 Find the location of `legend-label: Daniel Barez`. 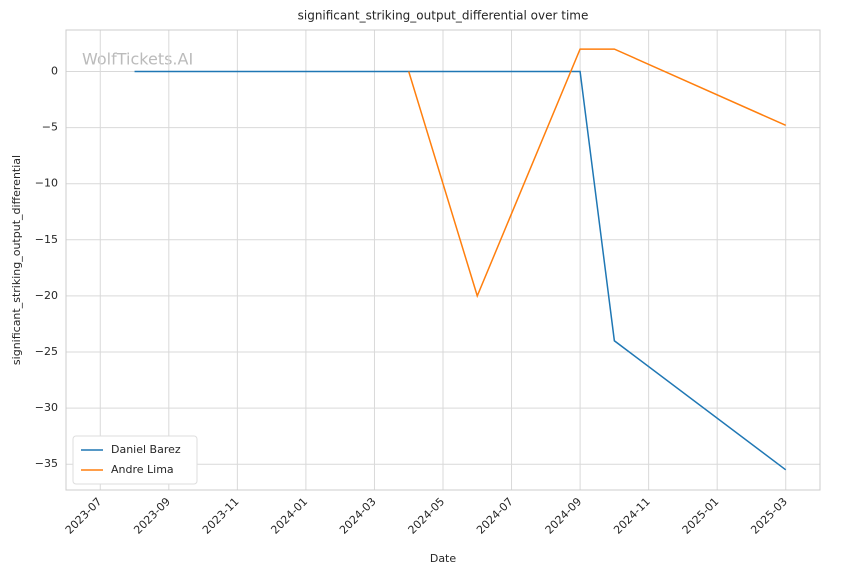

legend-label: Daniel Barez is located at coordinates (146, 449).